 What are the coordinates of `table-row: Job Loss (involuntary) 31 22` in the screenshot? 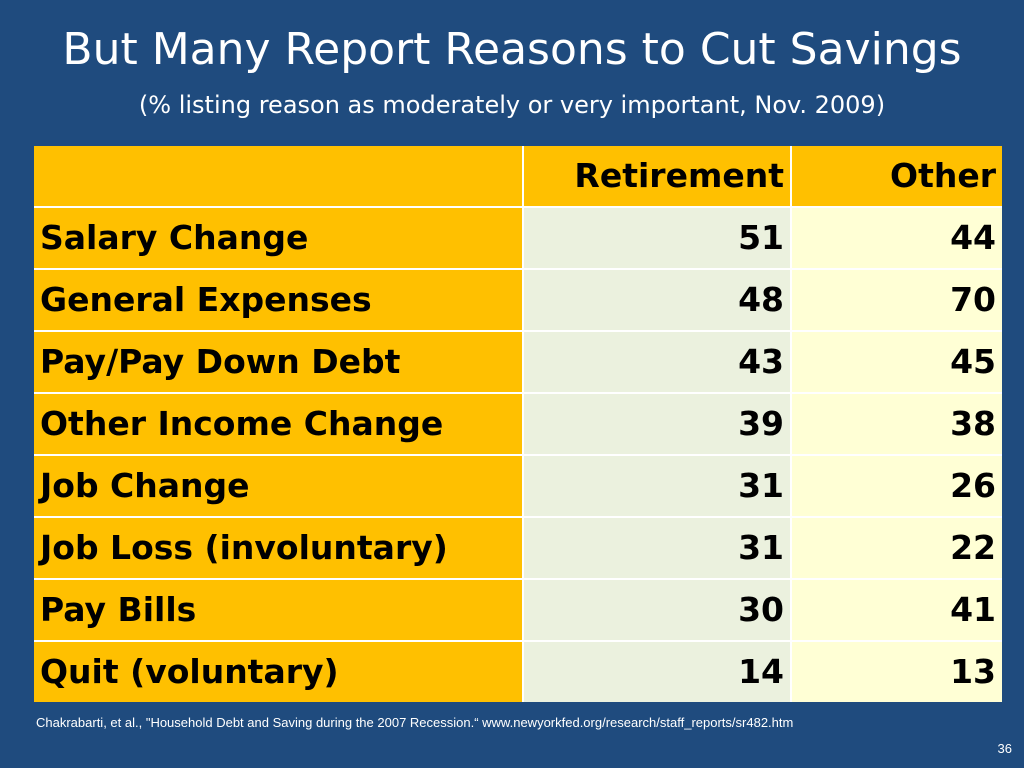 It's located at (518, 549).